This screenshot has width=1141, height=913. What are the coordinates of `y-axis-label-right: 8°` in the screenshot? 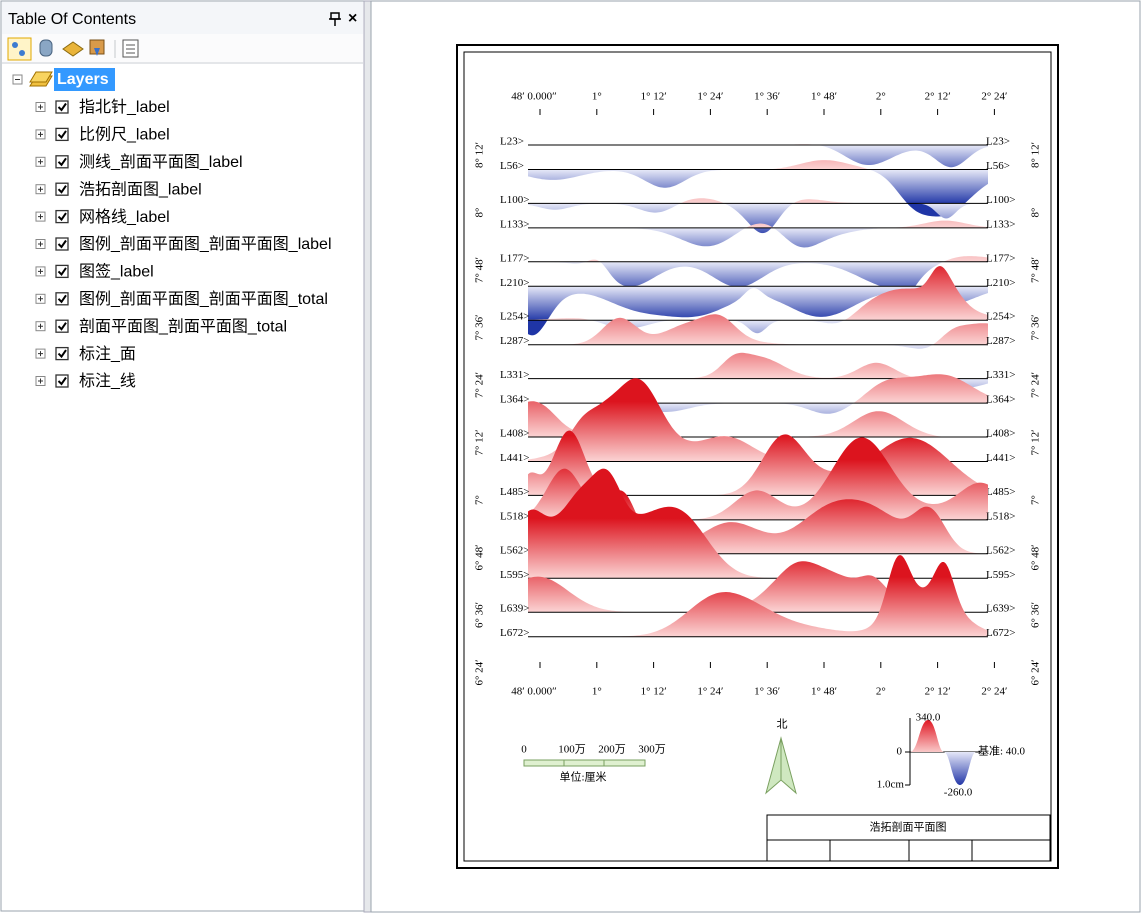 It's located at (1036, 213).